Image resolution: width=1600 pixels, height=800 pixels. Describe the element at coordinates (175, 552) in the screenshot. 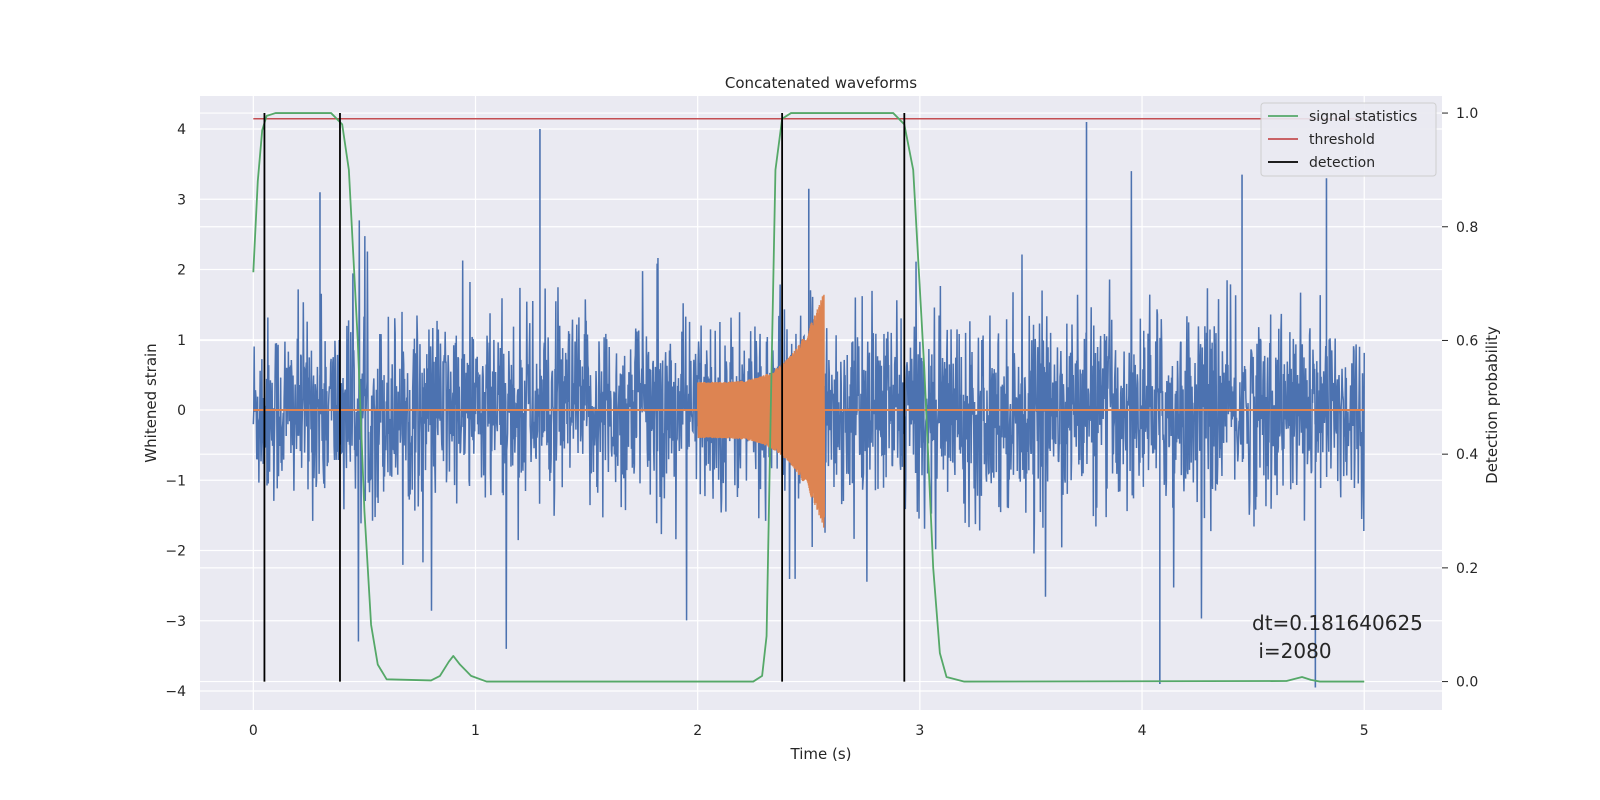

I see `y-tick-label: −2` at that location.